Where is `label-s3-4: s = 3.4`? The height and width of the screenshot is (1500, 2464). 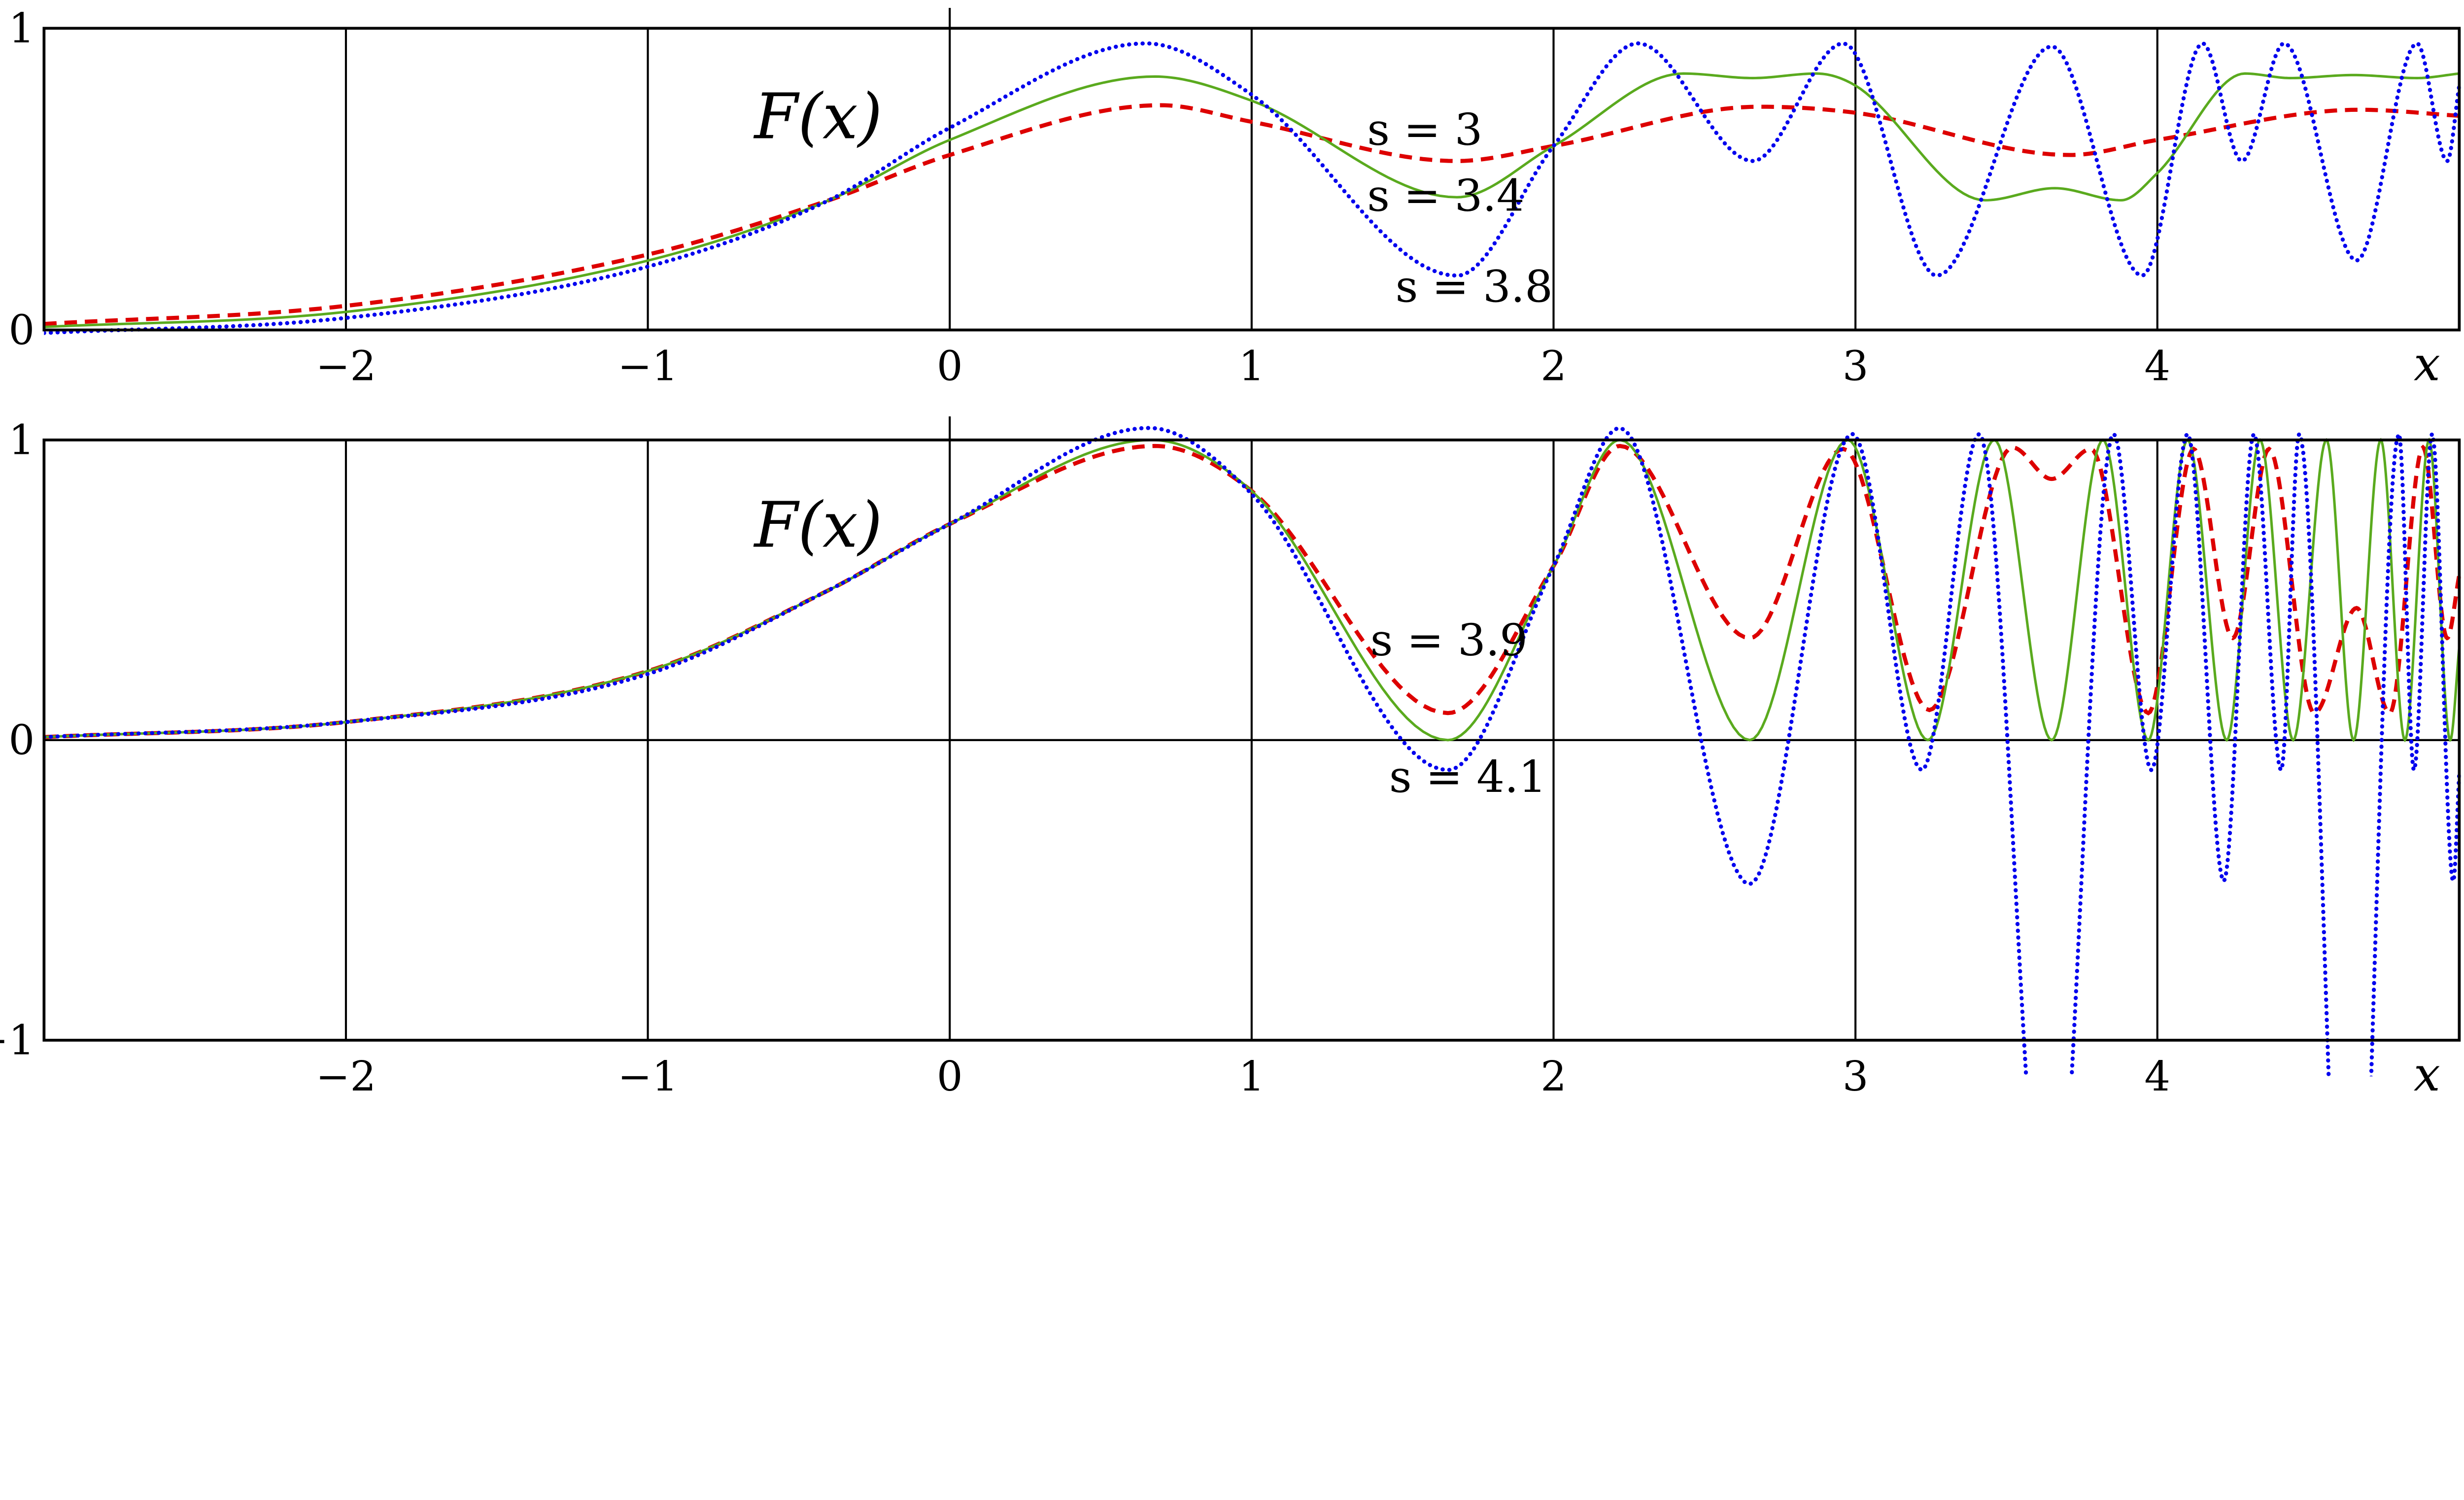
label-s3-4: s = 3.4 is located at coordinates (1445, 195).